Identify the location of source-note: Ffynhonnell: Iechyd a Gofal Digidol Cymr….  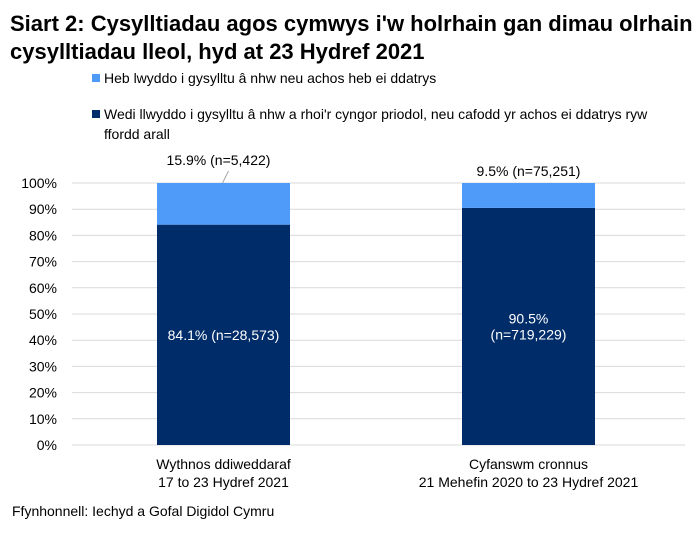
(143, 511).